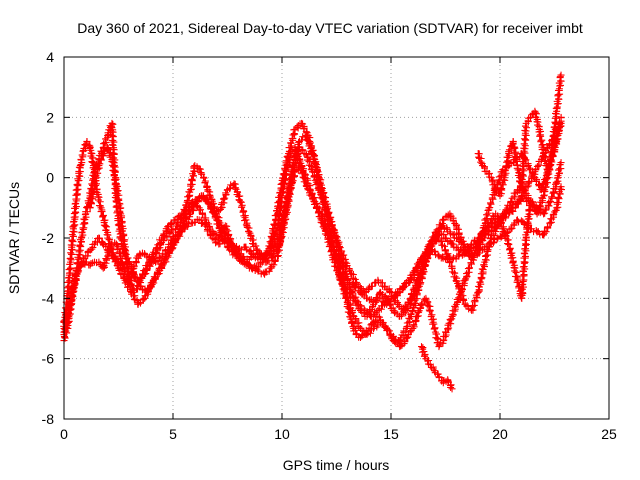 This screenshot has width=640, height=480. What do you see at coordinates (500, 434) in the screenshot?
I see `x-tick-label: 20` at bounding box center [500, 434].